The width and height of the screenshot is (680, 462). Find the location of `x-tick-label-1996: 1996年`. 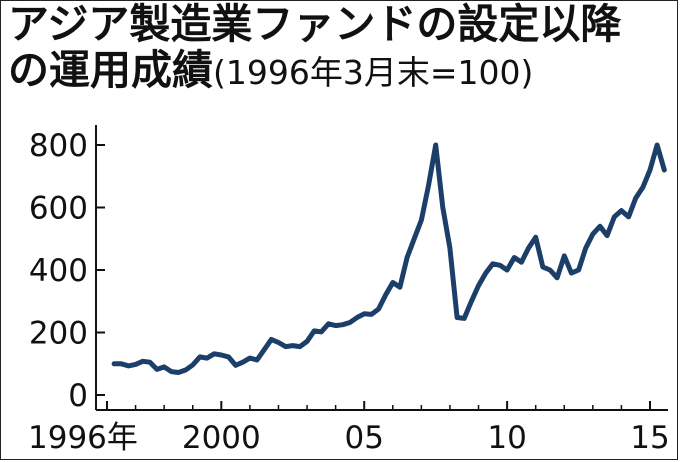

x-tick-label-1996: 1996年 is located at coordinates (83, 438).